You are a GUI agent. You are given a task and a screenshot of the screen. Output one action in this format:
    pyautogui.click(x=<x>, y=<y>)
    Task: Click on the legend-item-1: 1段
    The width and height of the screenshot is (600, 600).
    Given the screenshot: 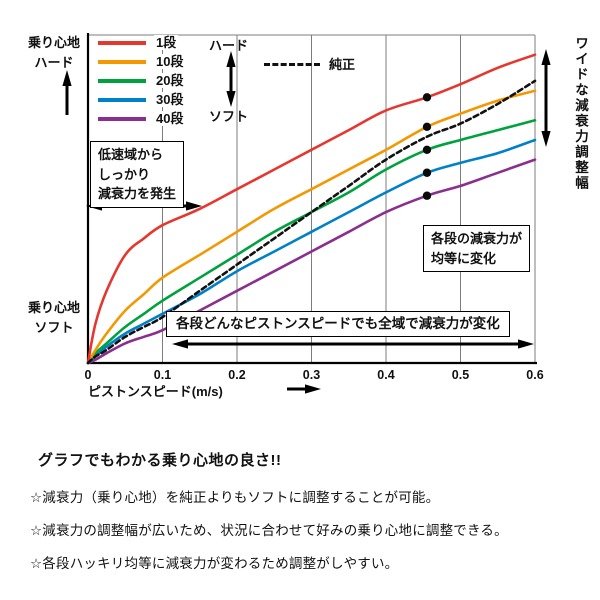 What is the action you would take?
    pyautogui.click(x=141, y=42)
    